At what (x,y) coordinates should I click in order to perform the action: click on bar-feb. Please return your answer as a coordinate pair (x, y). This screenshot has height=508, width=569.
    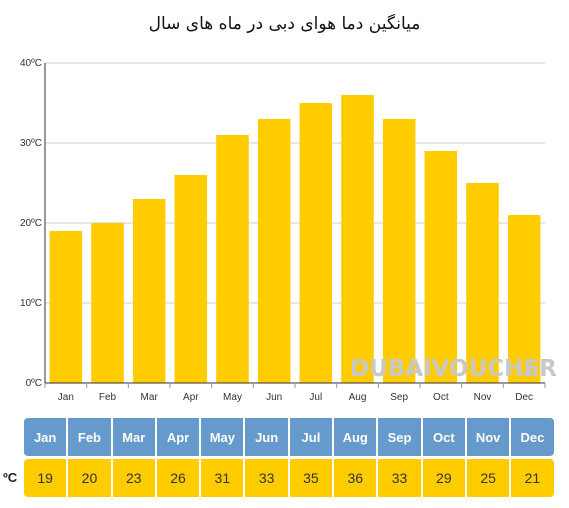
    Looking at the image, I should click on (107, 303).